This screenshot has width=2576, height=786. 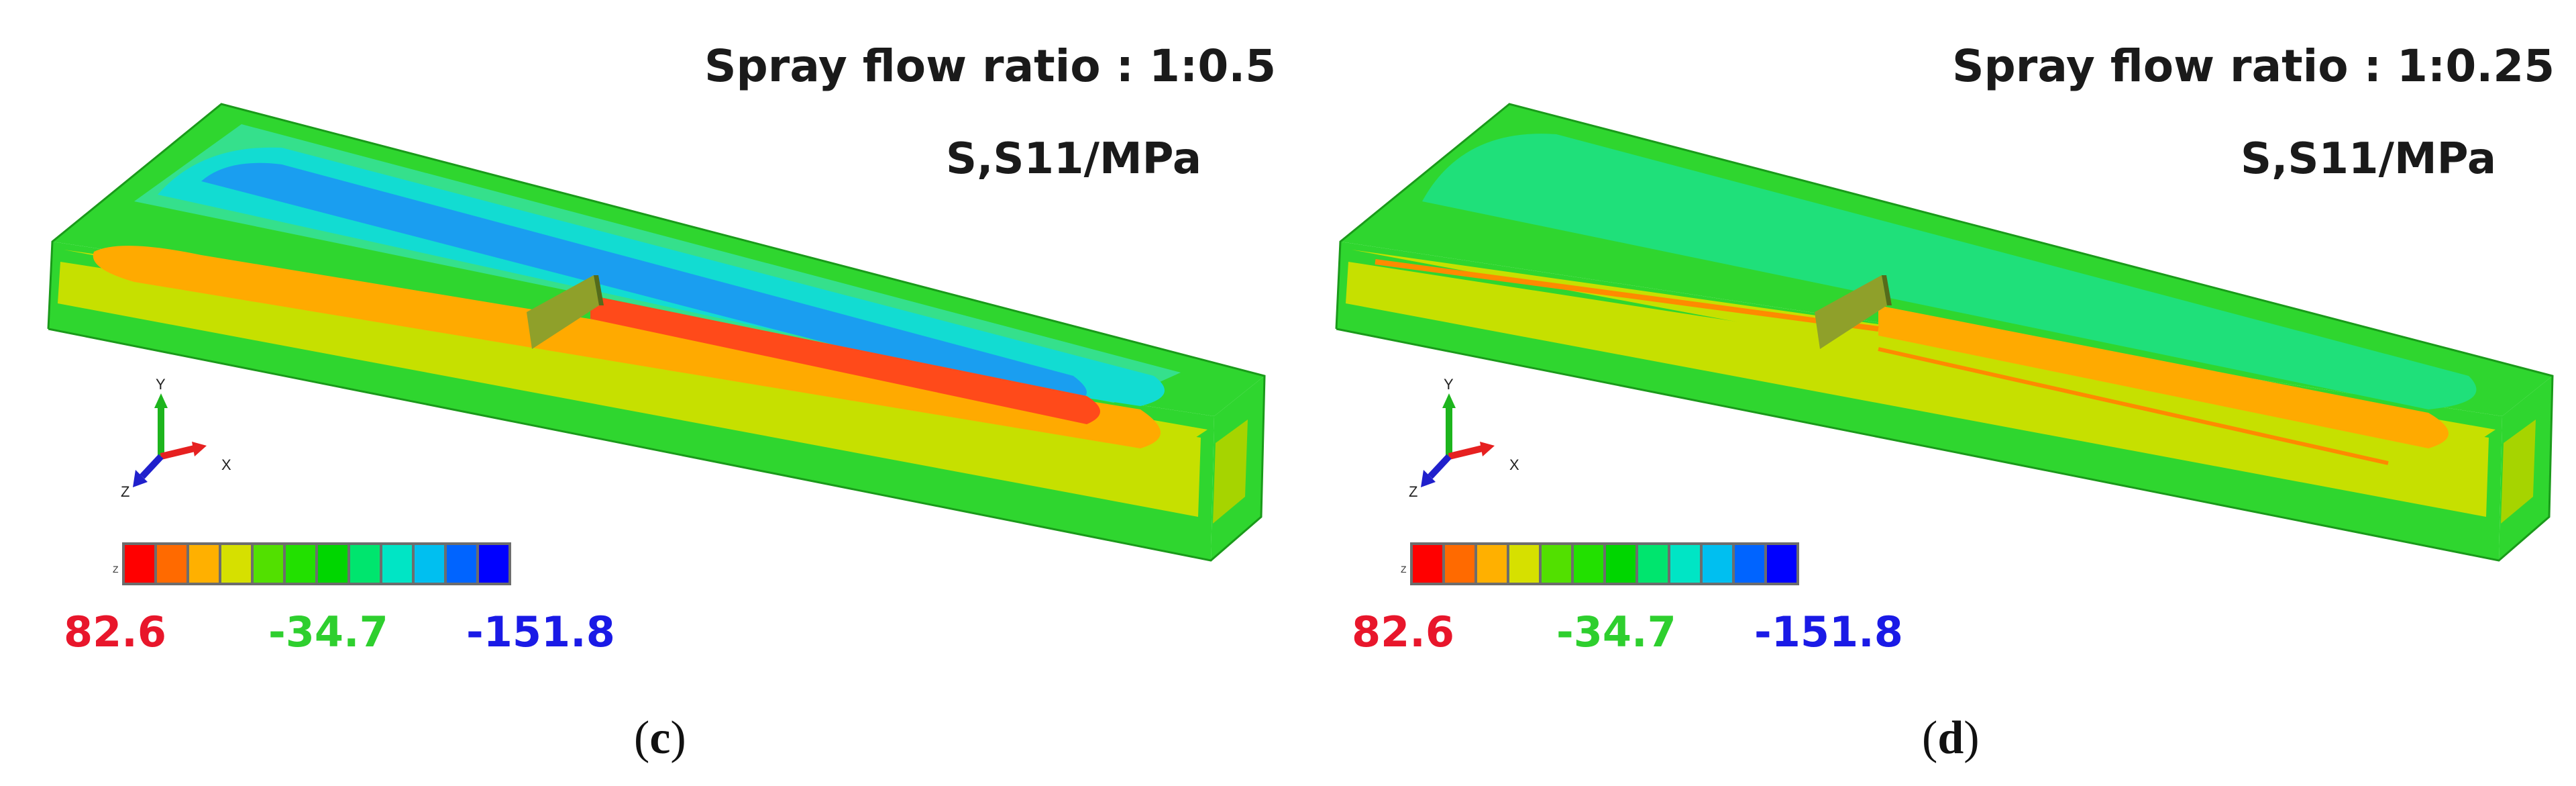 I want to click on top-rear-contour-blue, so click(x=644, y=281).